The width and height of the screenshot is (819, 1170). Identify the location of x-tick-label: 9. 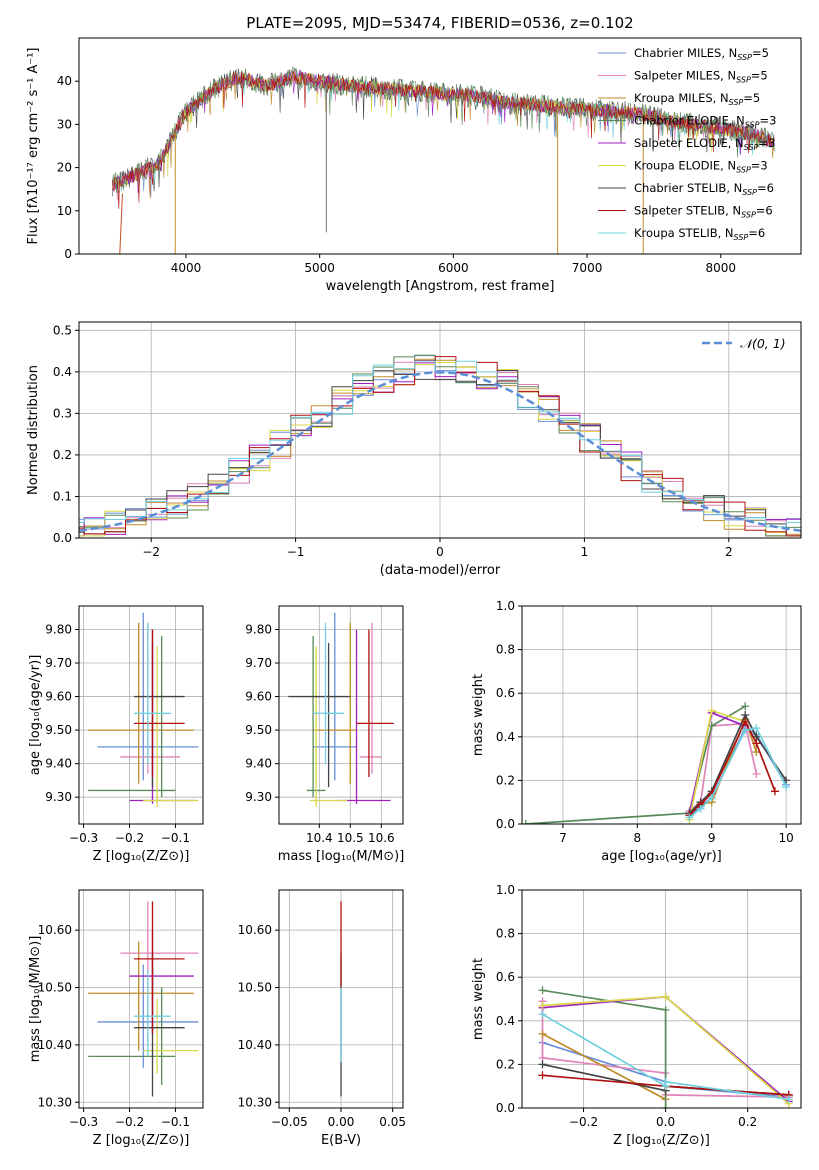
(712, 838).